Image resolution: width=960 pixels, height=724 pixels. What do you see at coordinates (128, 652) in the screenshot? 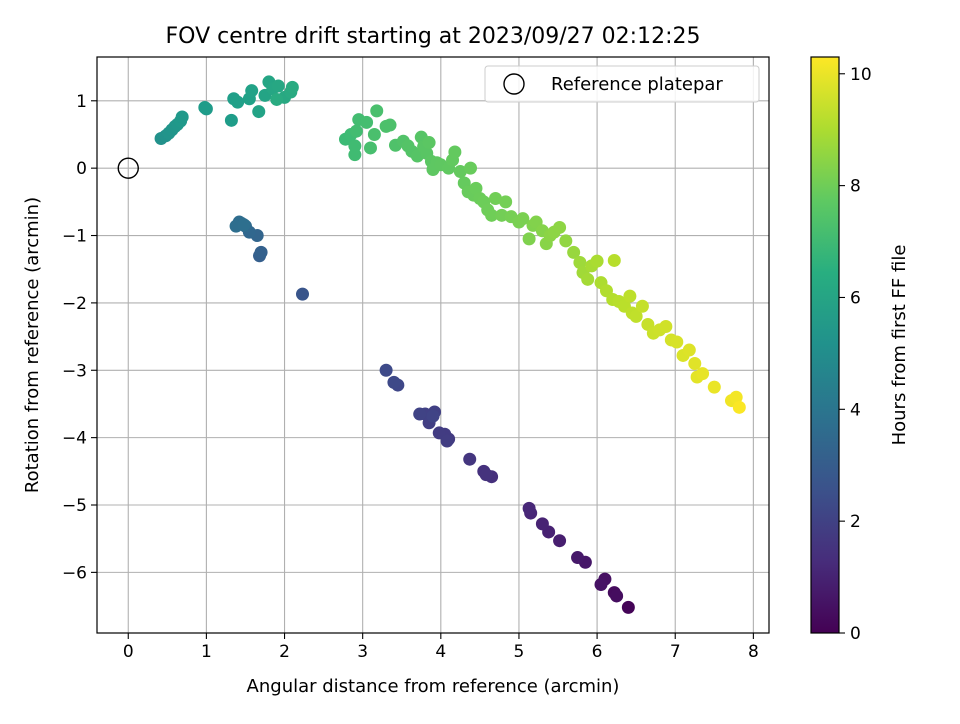
I see `x-tick-label: 0` at bounding box center [128, 652].